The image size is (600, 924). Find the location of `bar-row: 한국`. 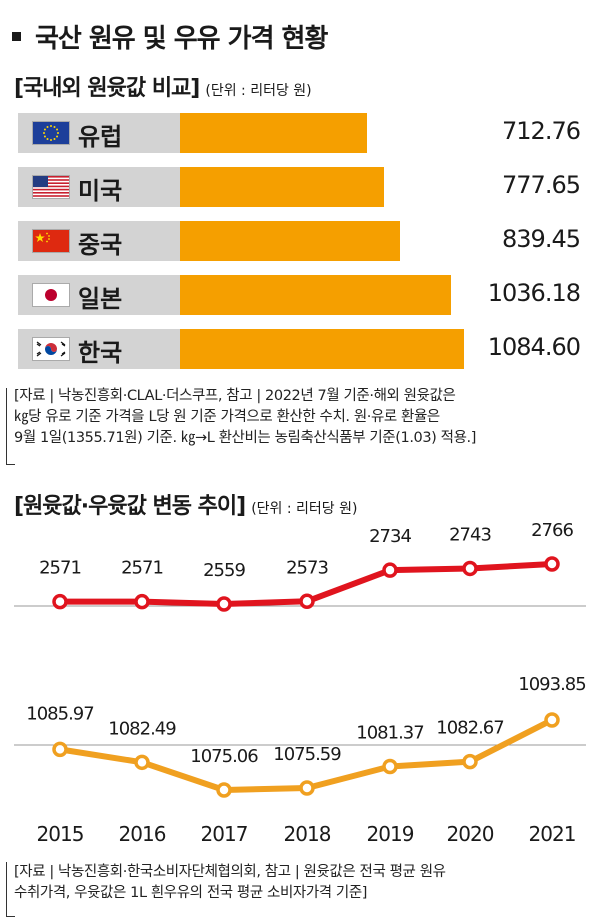

bar-row: 한국 is located at coordinates (243, 349).